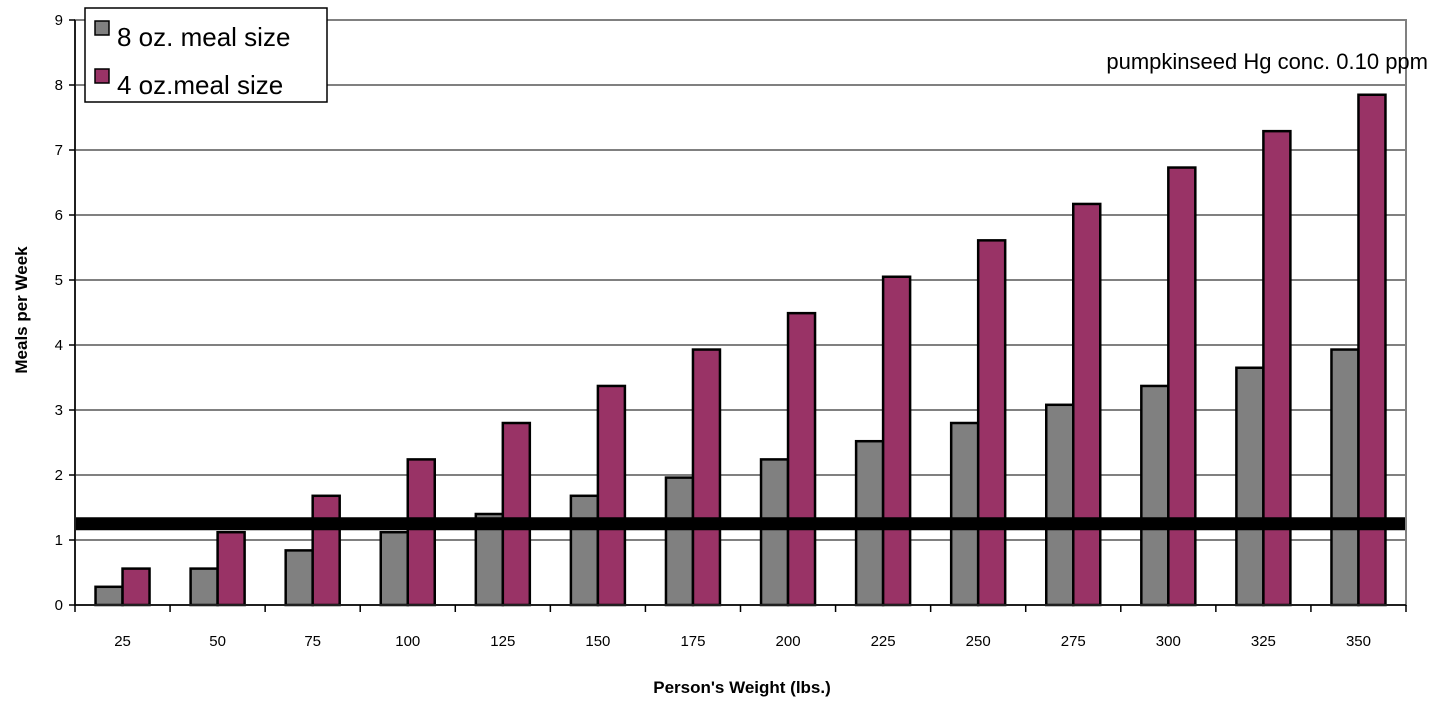  Describe the element at coordinates (200, 85) in the screenshot. I see `legend-label-4oz: 4 oz.meal size` at that location.